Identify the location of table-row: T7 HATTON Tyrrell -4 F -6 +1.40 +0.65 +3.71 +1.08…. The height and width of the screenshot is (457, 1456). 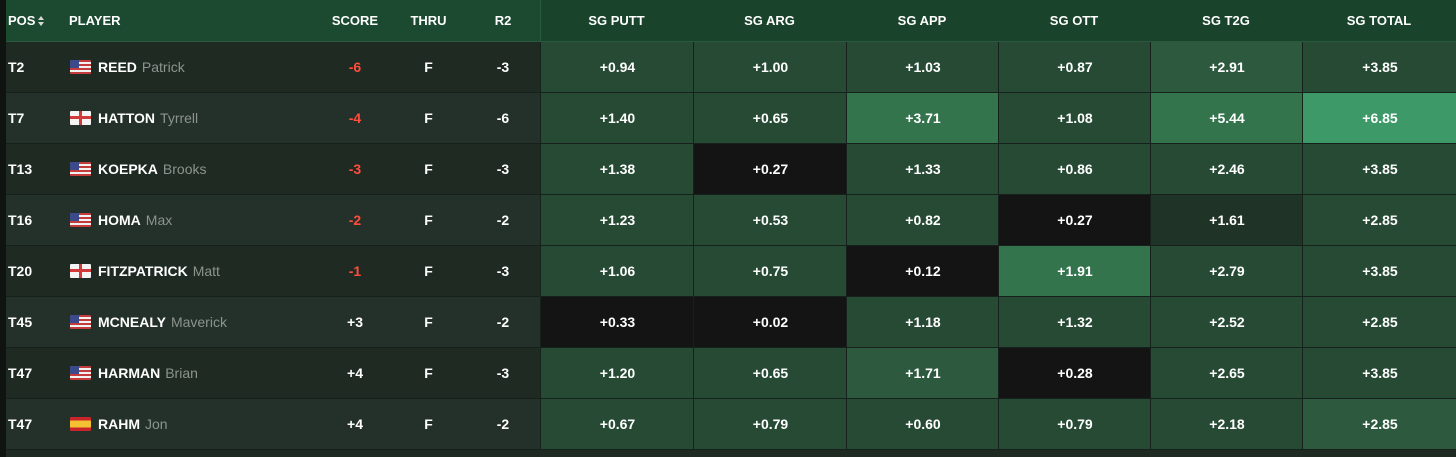
(731, 118).